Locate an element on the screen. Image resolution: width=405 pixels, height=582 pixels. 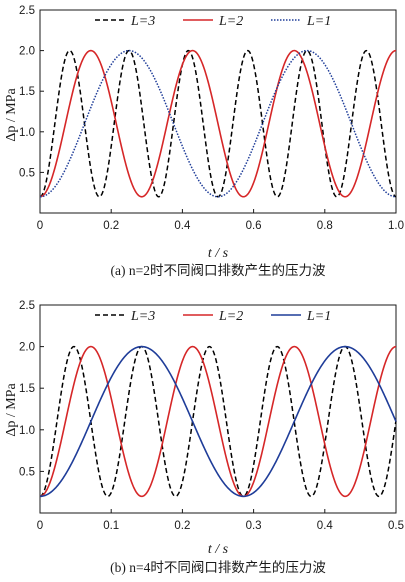
x-tick-label: 0.1 is located at coordinates (111, 526).